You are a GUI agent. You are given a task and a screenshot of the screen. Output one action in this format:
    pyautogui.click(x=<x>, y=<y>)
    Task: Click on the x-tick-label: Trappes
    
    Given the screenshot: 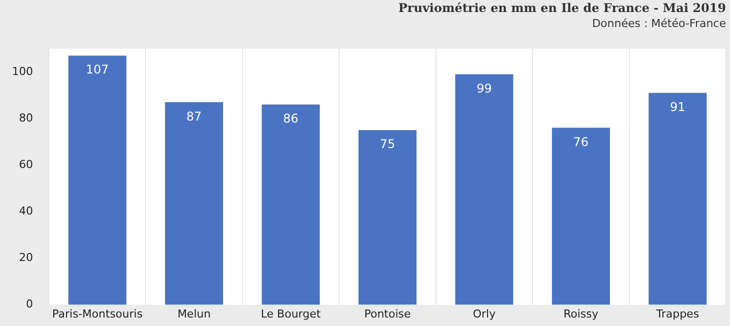 What is the action you would take?
    pyautogui.click(x=677, y=313)
    